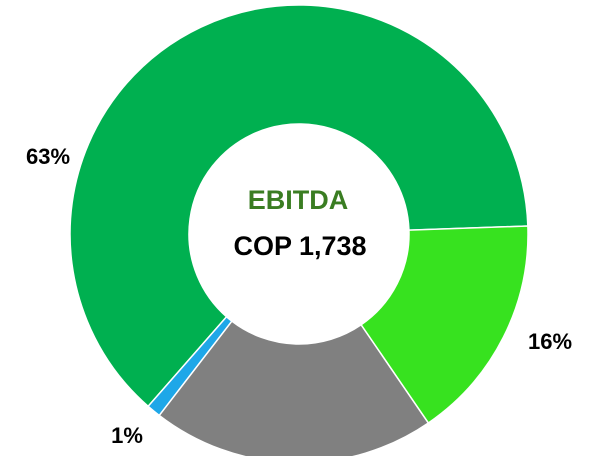 This screenshot has height=456, width=590. I want to click on slice-label: 16%, so click(550, 341).